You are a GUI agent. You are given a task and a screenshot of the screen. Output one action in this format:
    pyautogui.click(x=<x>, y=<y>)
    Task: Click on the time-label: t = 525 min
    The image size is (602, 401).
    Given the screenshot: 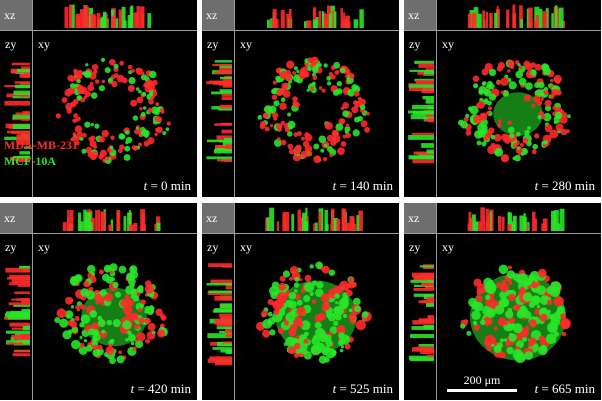 What is the action you would take?
    pyautogui.click(x=363, y=389)
    